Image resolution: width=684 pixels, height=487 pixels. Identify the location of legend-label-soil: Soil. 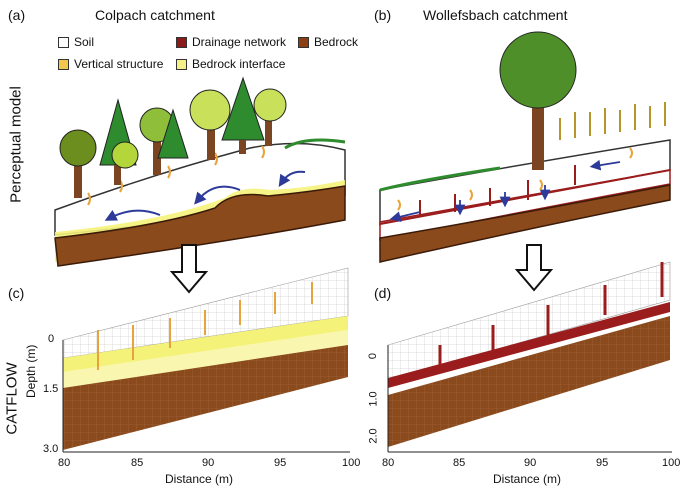
(84, 42).